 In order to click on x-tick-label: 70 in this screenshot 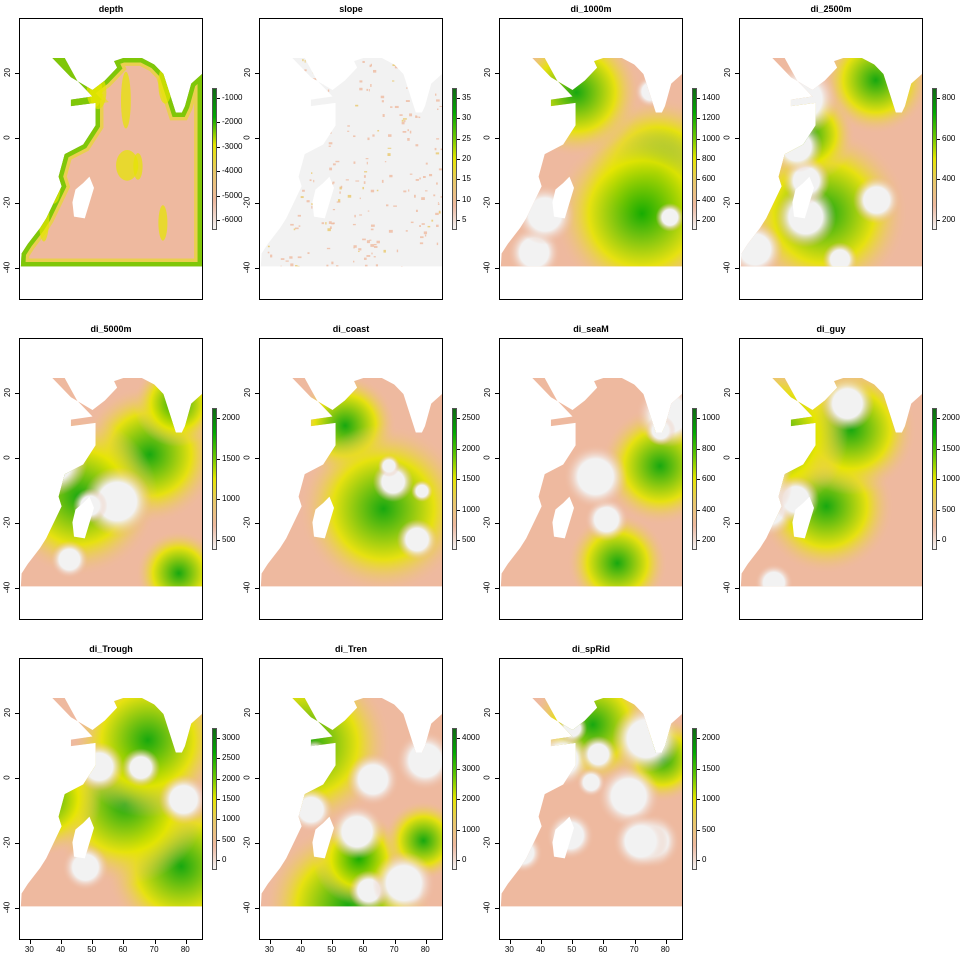, I will do `click(394, 949)`.